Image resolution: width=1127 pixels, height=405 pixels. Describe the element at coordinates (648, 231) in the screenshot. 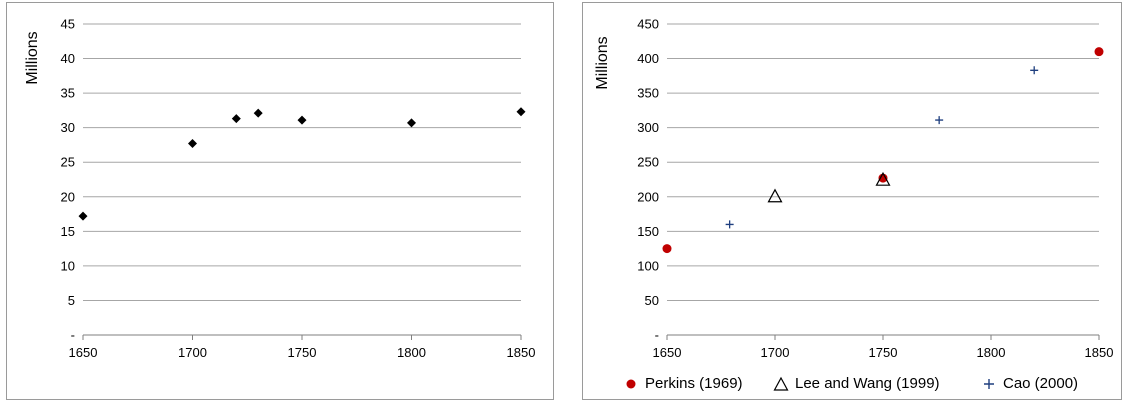

I see `y-tick-label: 150` at that location.